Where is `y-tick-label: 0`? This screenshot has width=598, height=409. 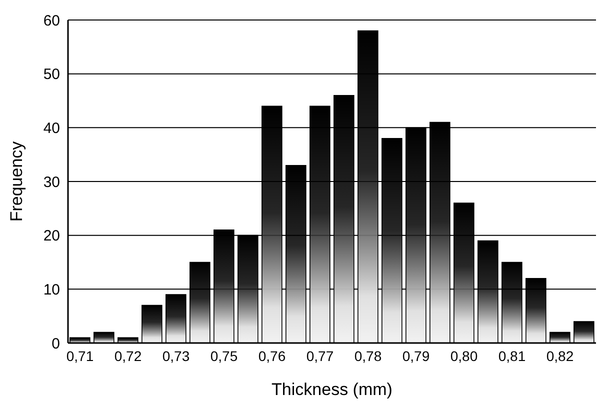 y-tick-label: 0 is located at coordinates (56, 343).